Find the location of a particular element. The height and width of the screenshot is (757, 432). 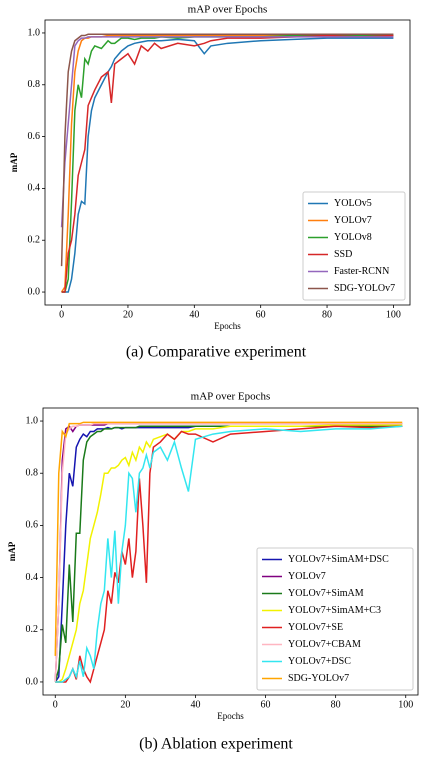

legend-label: YOLOv7+SimAM+DSC is located at coordinates (338, 559).